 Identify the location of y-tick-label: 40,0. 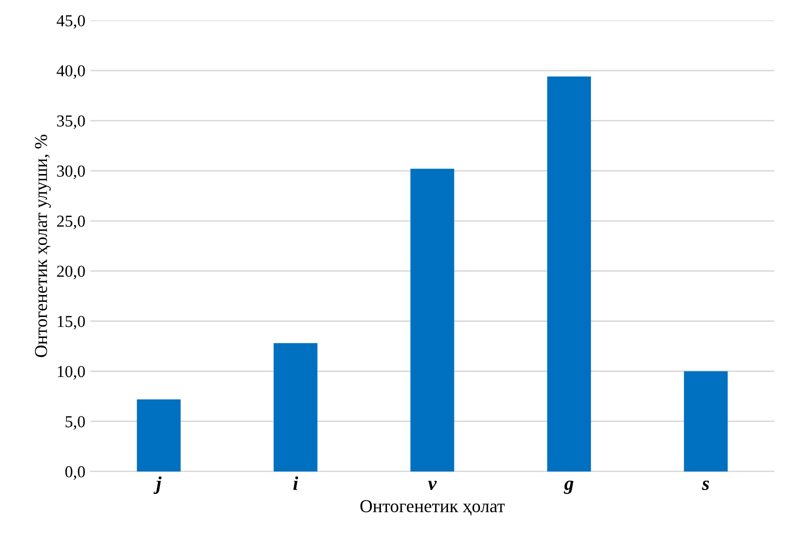
(70, 72).